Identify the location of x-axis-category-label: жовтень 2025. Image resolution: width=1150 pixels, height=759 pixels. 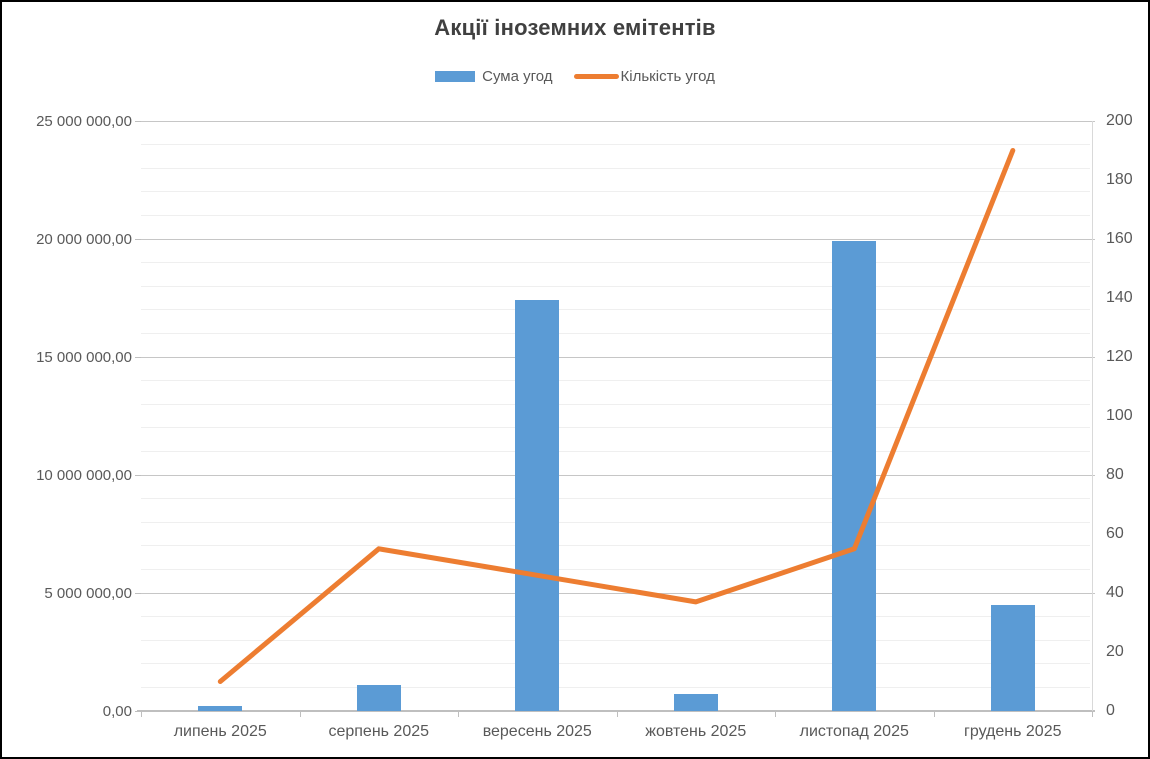
(696, 731).